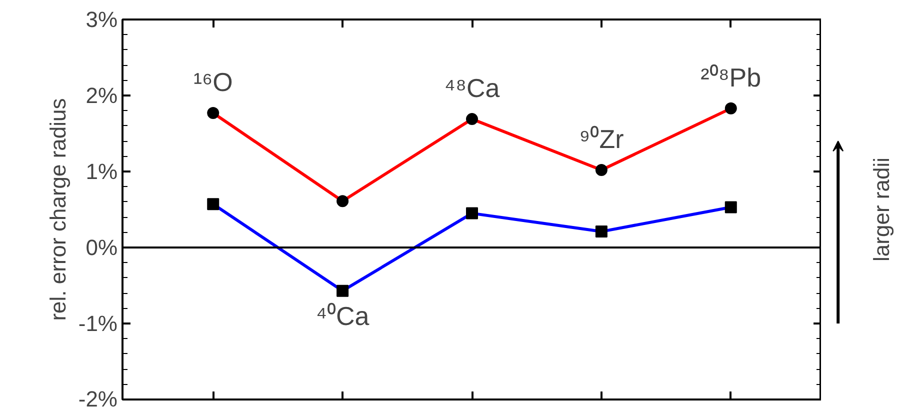 The width and height of the screenshot is (904, 411). Describe the element at coordinates (343, 315) in the screenshot. I see `annotation: ⁴⁰Ca` at that location.